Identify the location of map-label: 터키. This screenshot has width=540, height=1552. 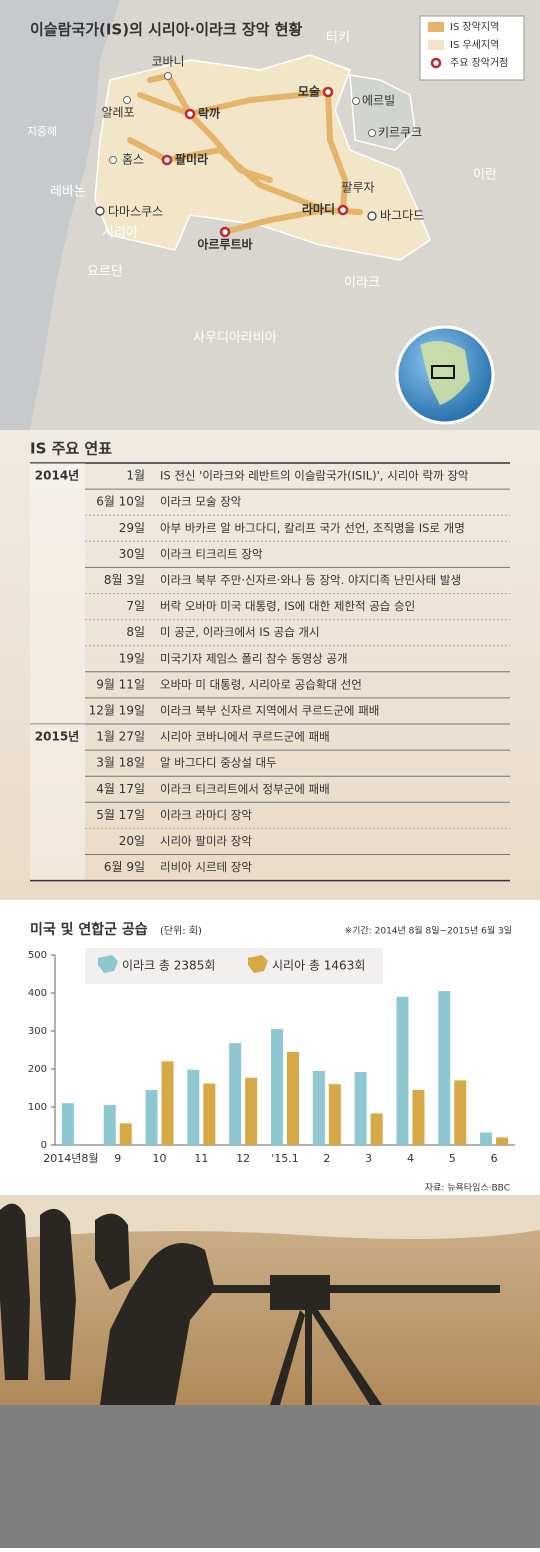
(338, 38).